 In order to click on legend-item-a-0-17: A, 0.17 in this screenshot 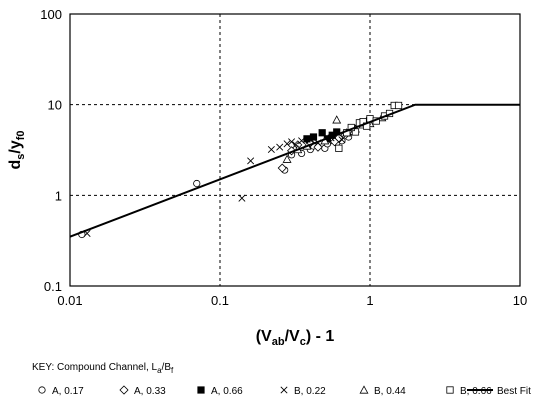, I will do `click(61, 391)`.